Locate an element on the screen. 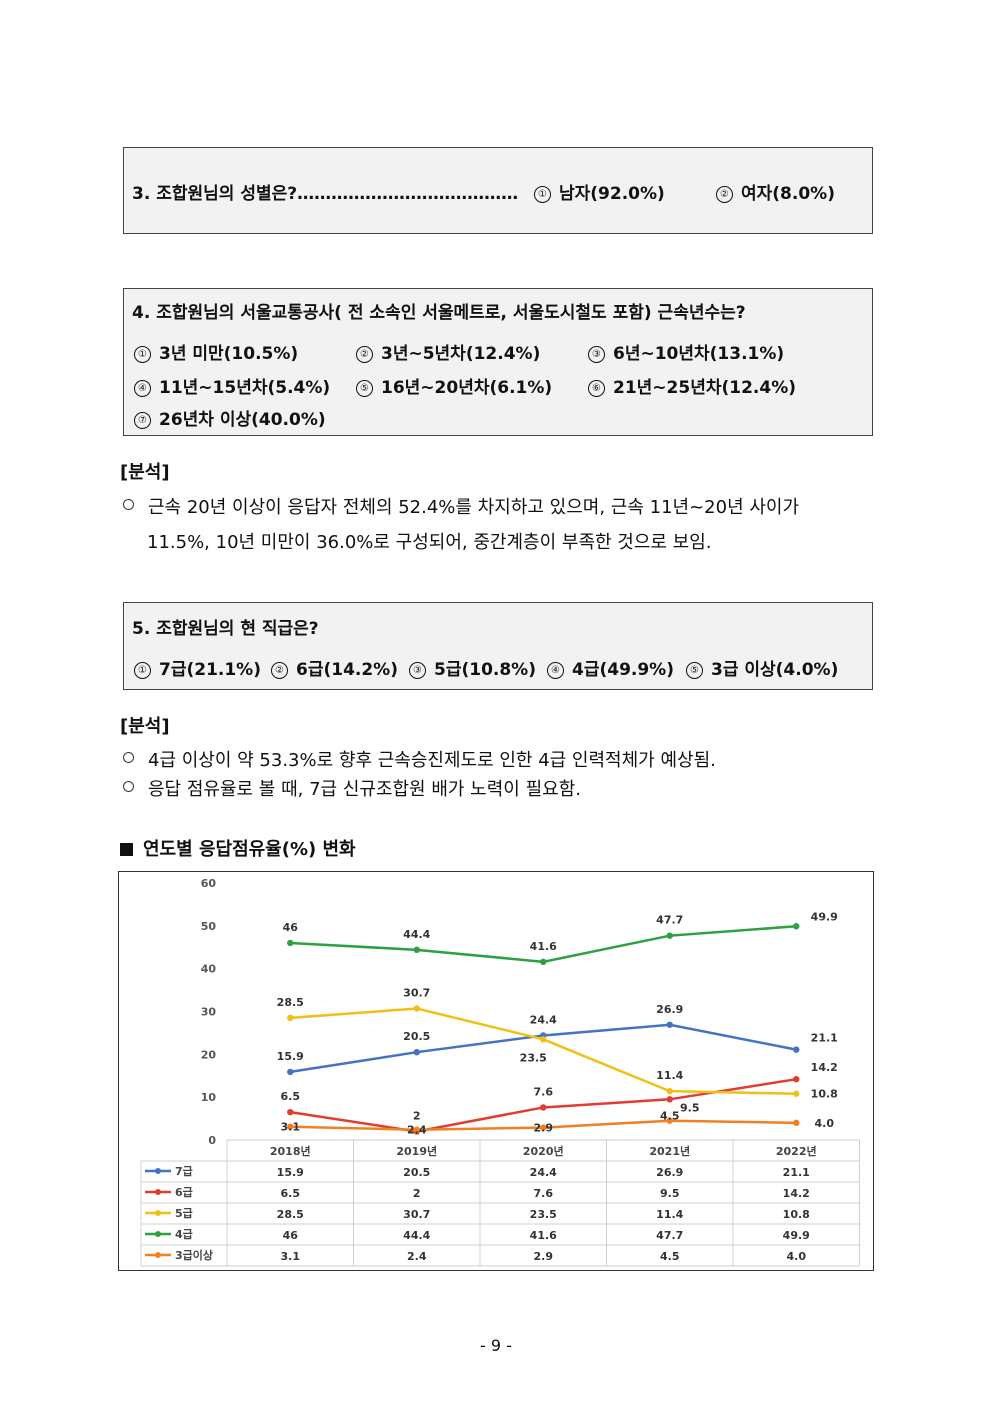 The image size is (992, 1403). question-5-option-5: ⑤ 3급 이상(4.0%) is located at coordinates (762, 667).